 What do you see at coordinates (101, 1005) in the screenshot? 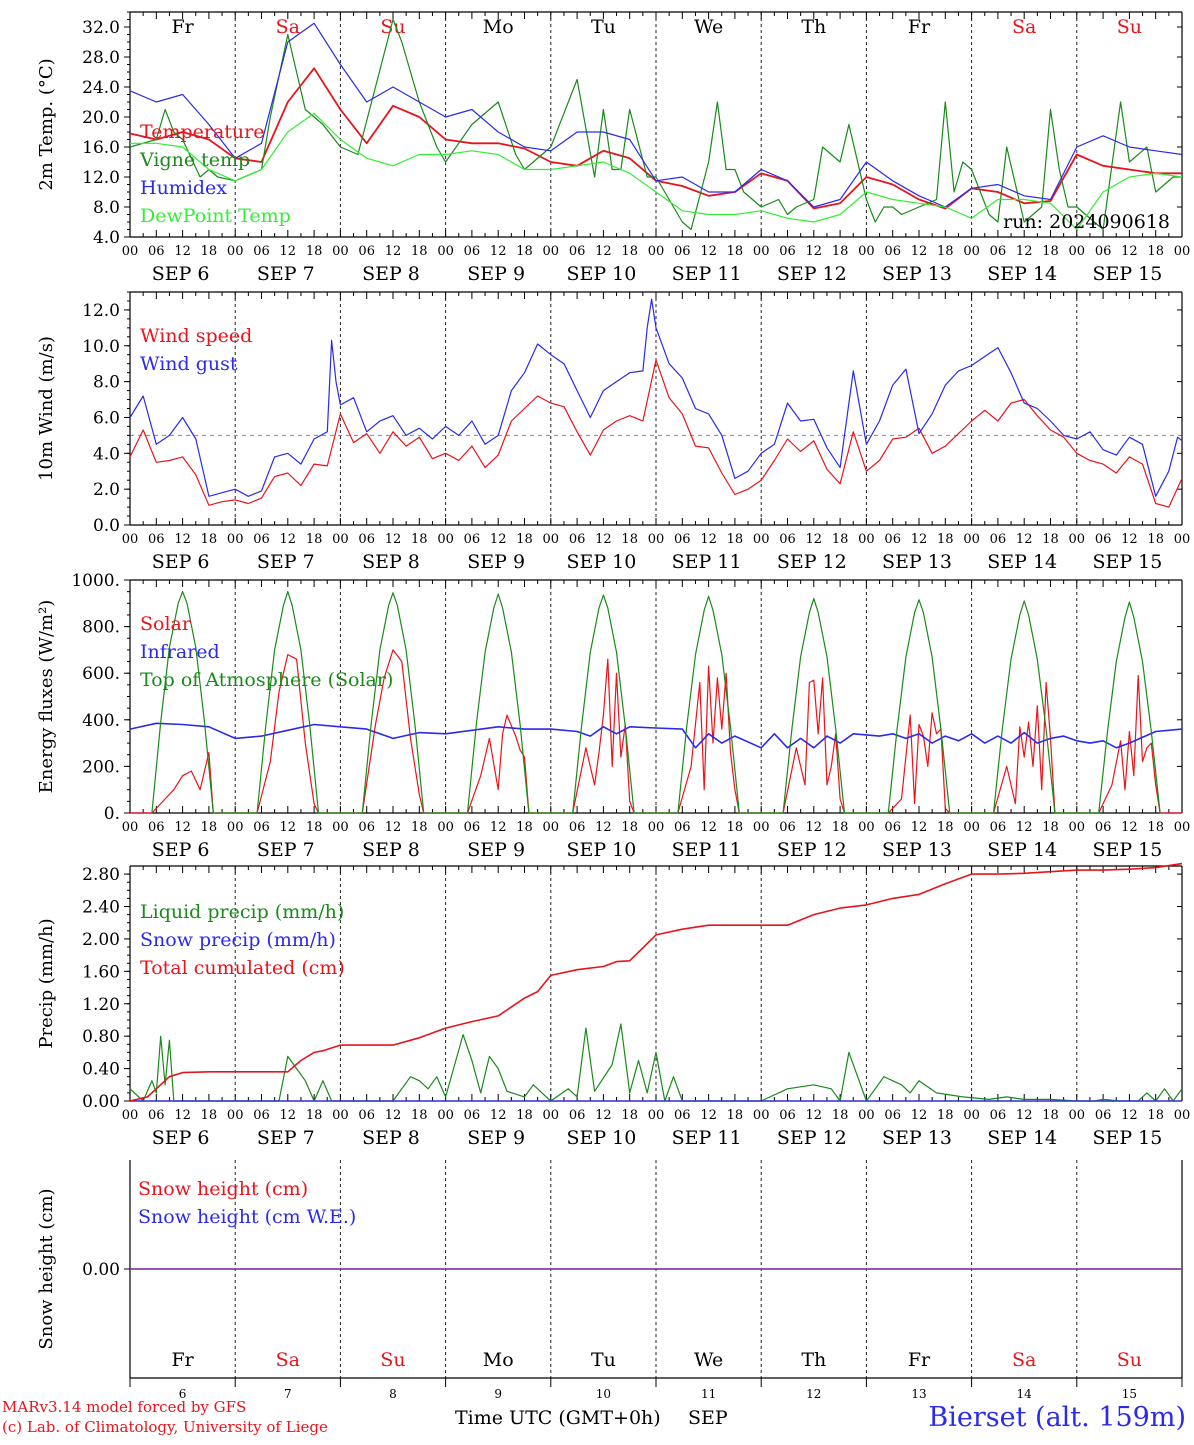
I see `y-tick-label: 1.20` at bounding box center [101, 1005].